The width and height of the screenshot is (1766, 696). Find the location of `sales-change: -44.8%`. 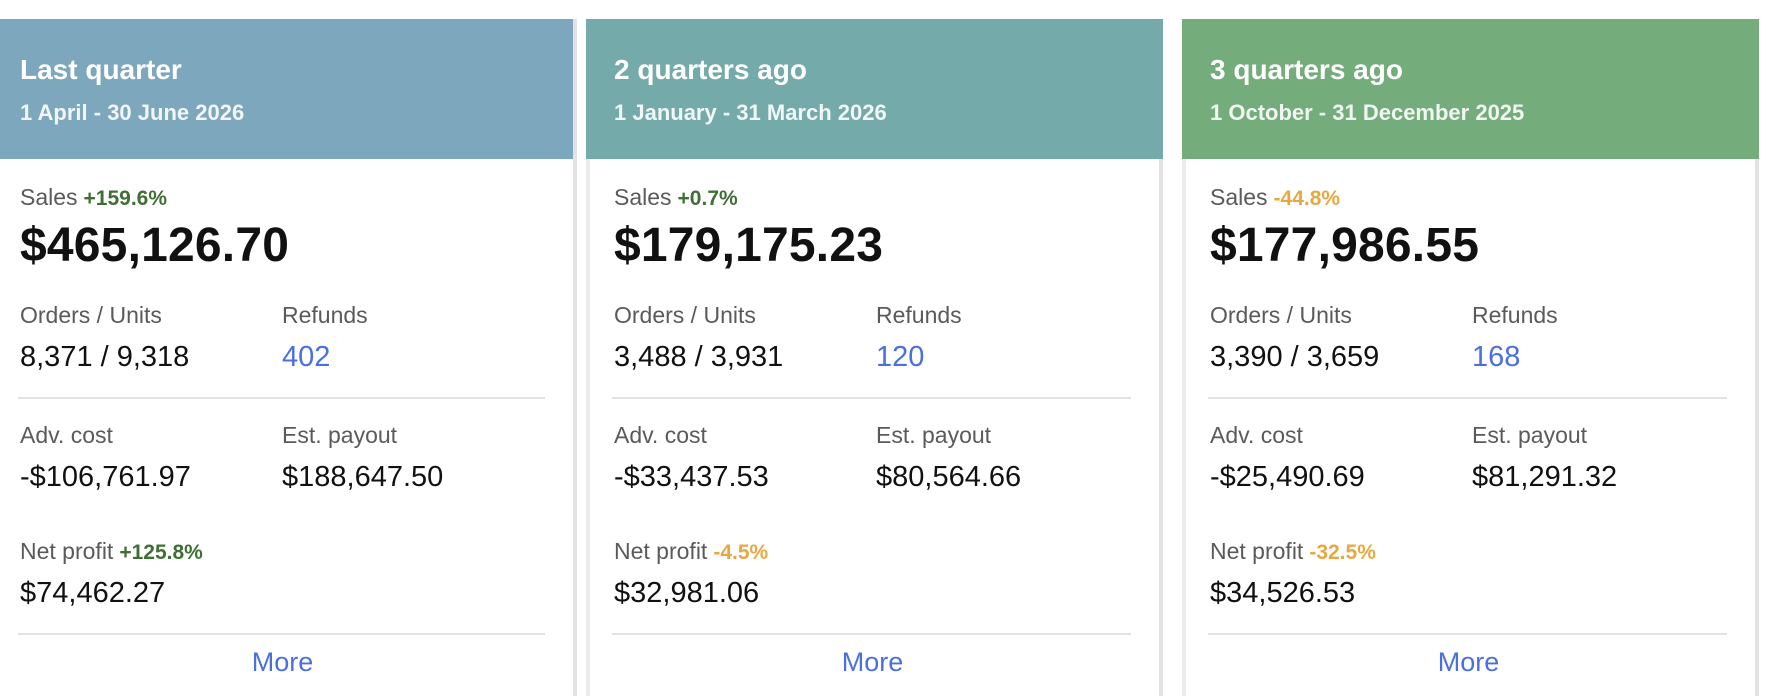

sales-change: -44.8% is located at coordinates (1307, 198).